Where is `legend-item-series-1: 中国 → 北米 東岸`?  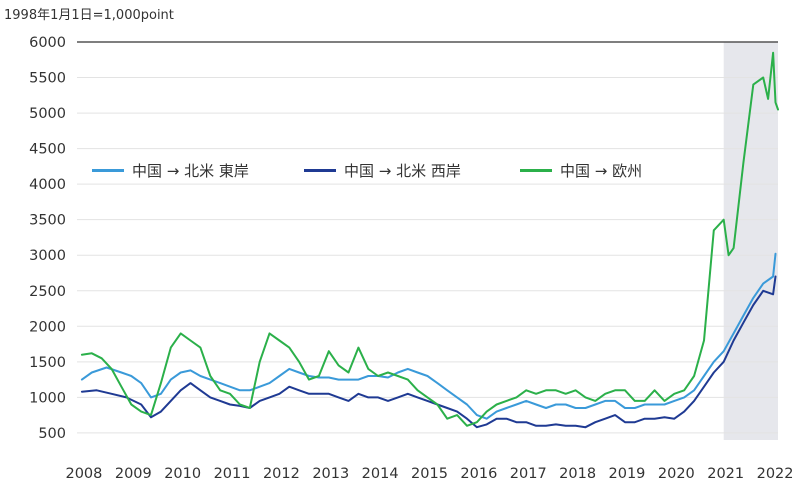
legend-item-series-1: 中国 → 北米 東岸 is located at coordinates (170, 170).